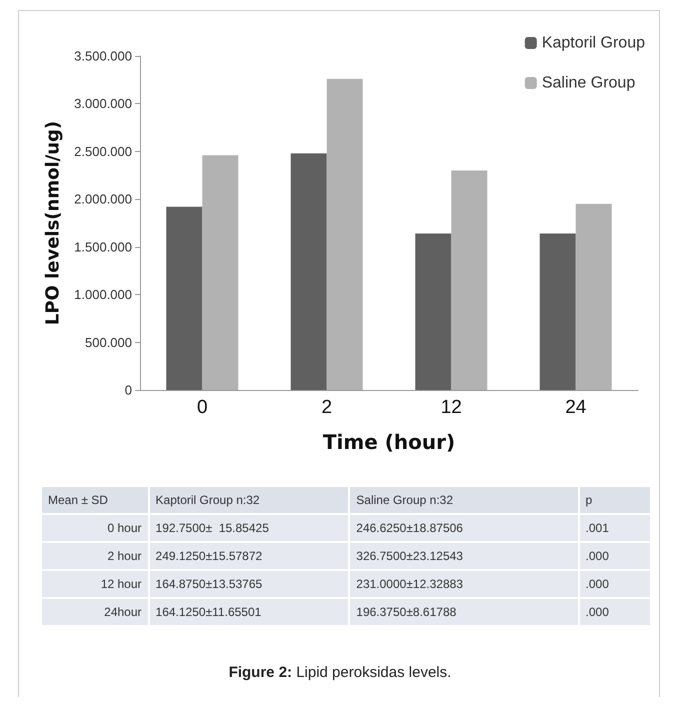 The image size is (681, 706). What do you see at coordinates (103, 294) in the screenshot?
I see `y-tick-label: 1.000.000` at bounding box center [103, 294].